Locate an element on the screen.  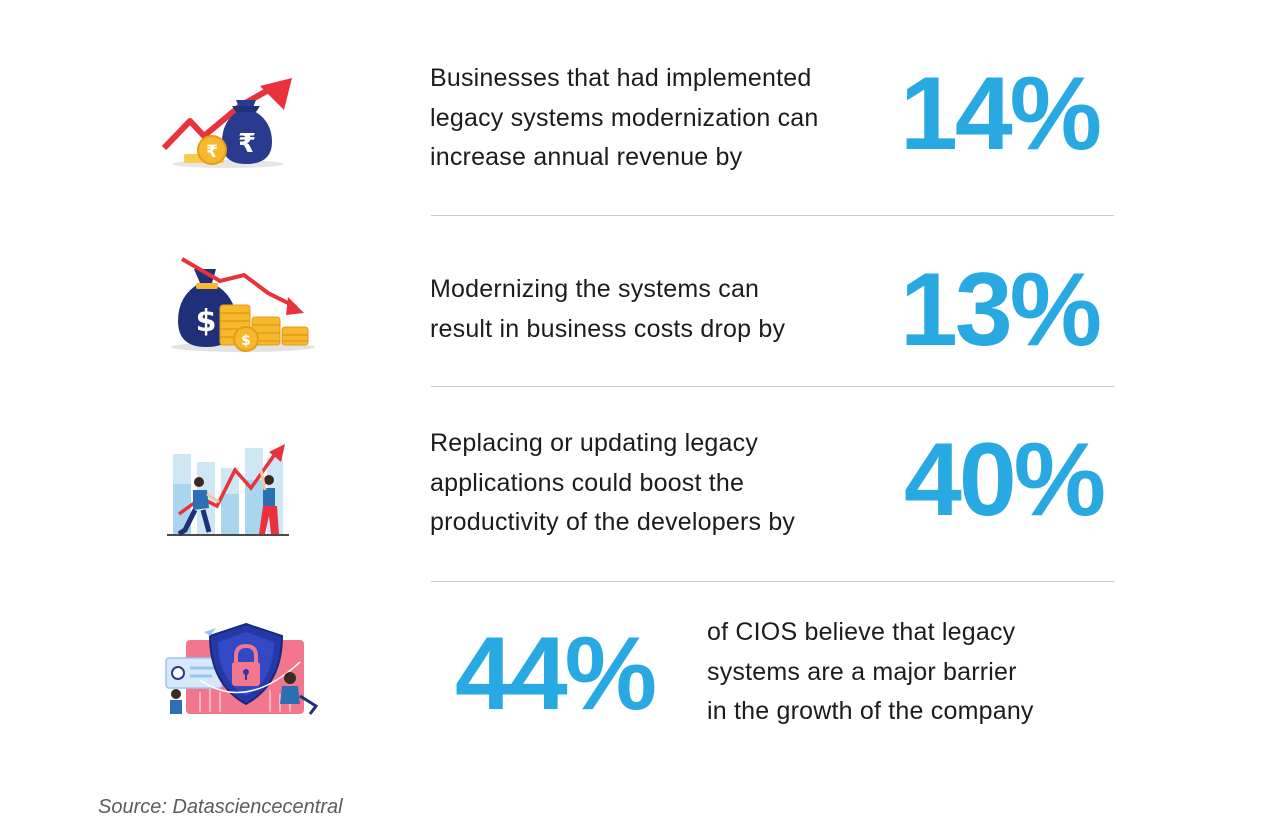
description-line: in the growth of the company is located at coordinates (870, 711).